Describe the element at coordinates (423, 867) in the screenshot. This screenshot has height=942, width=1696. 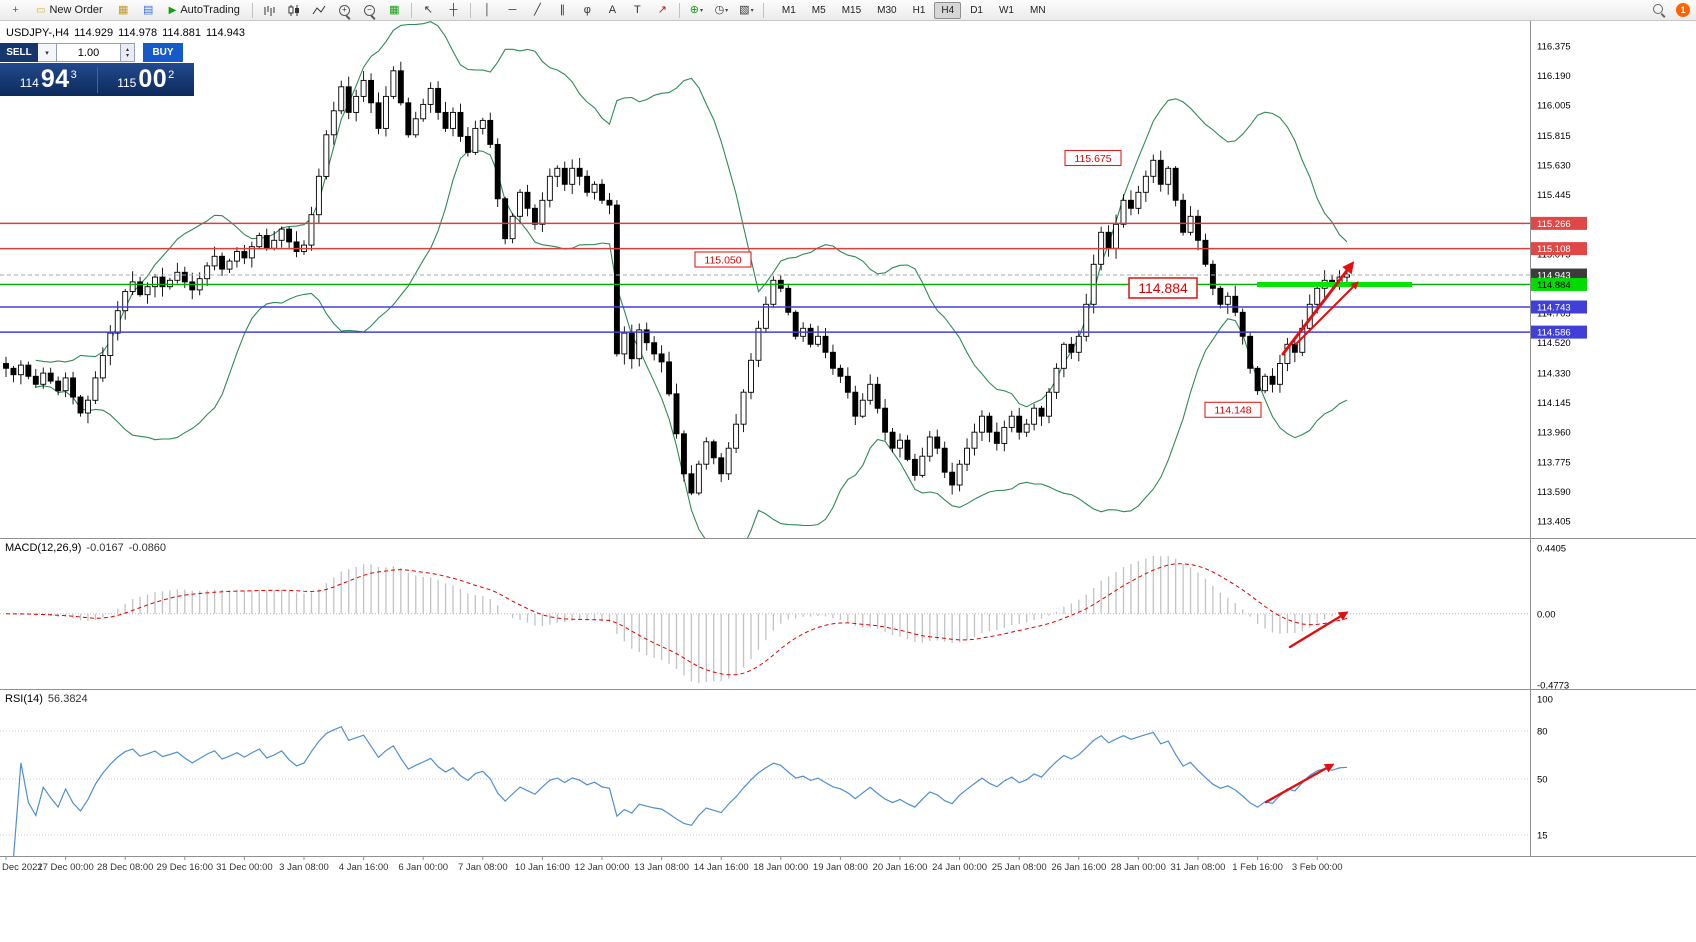
I see `svg-text: 6 Jan 00:00` at that location.